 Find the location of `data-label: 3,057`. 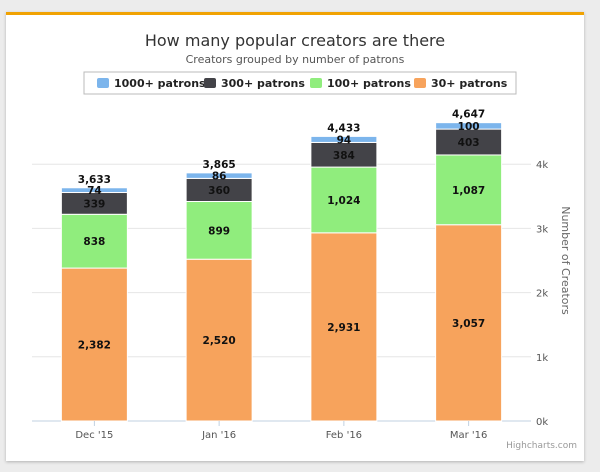

data-label: 3,057 is located at coordinates (468, 324).